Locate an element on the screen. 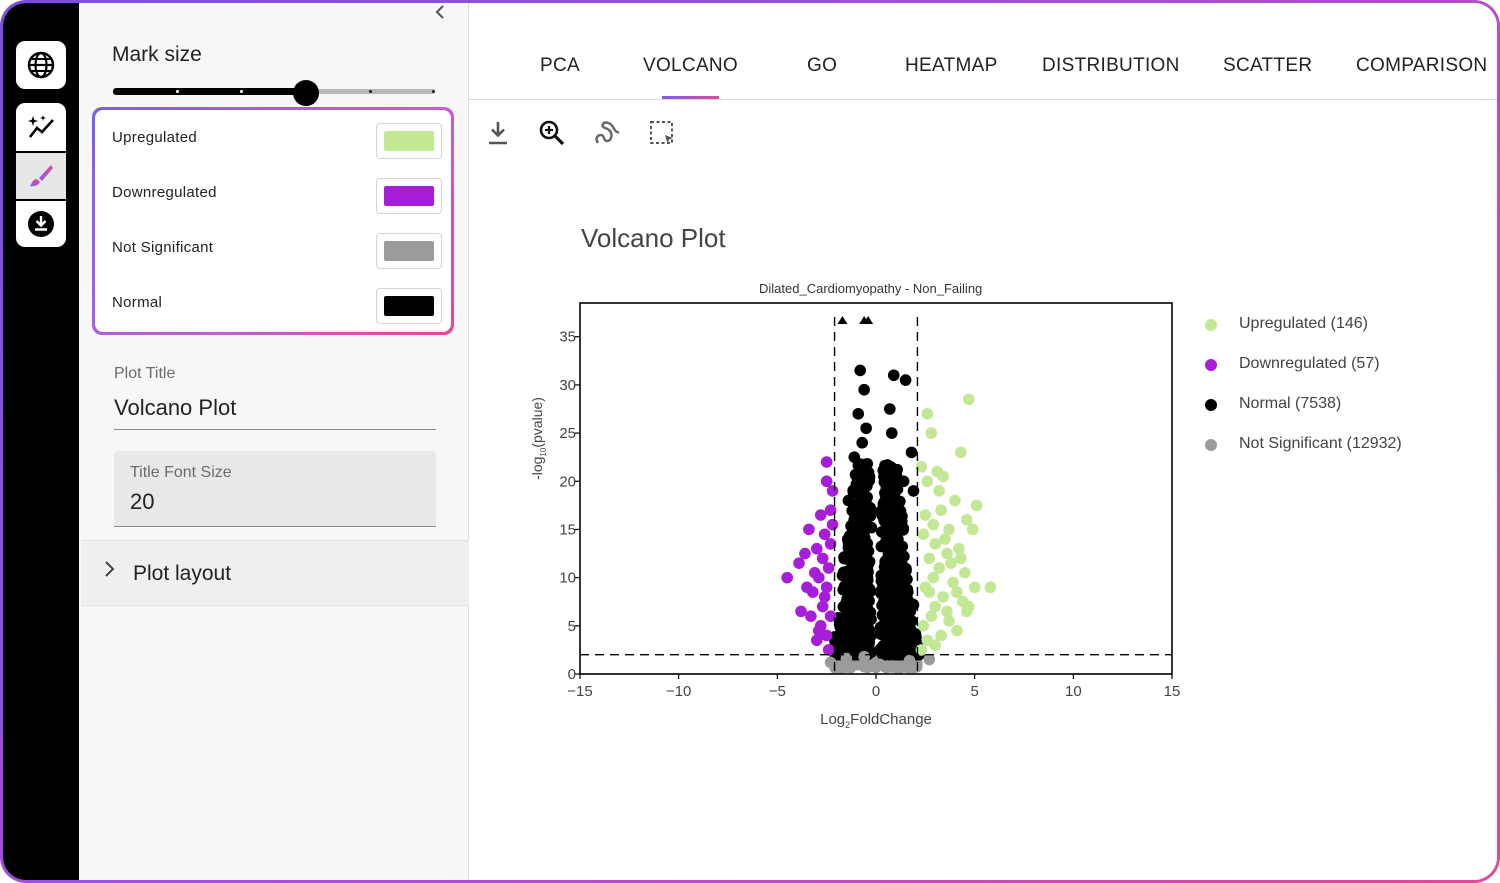 The image size is (1500, 883). x-axis-label: Log2FoldChange is located at coordinates (876, 720).